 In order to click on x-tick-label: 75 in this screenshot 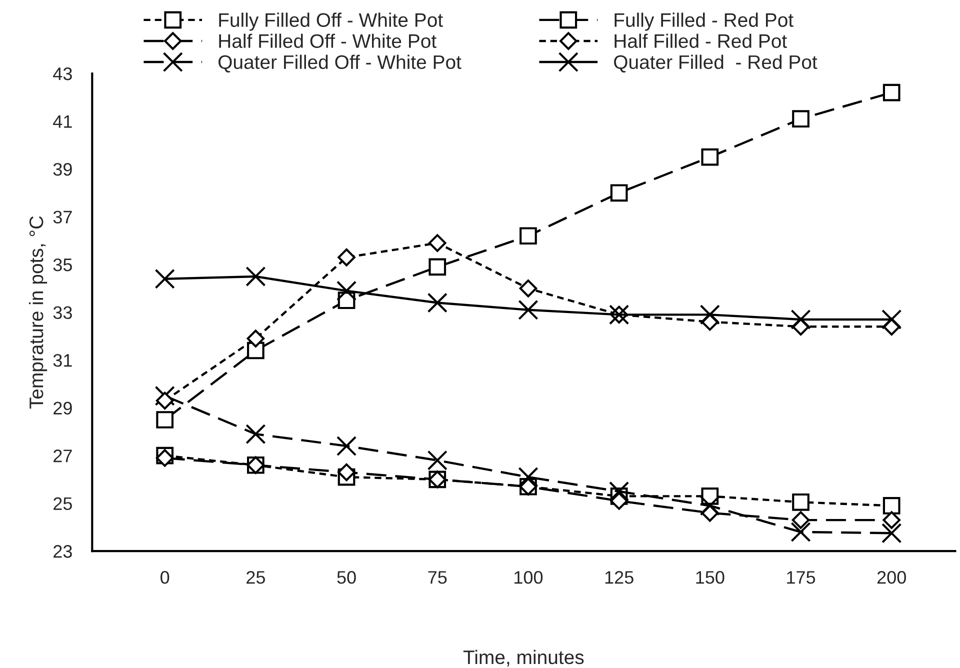, I will do `click(437, 577)`.